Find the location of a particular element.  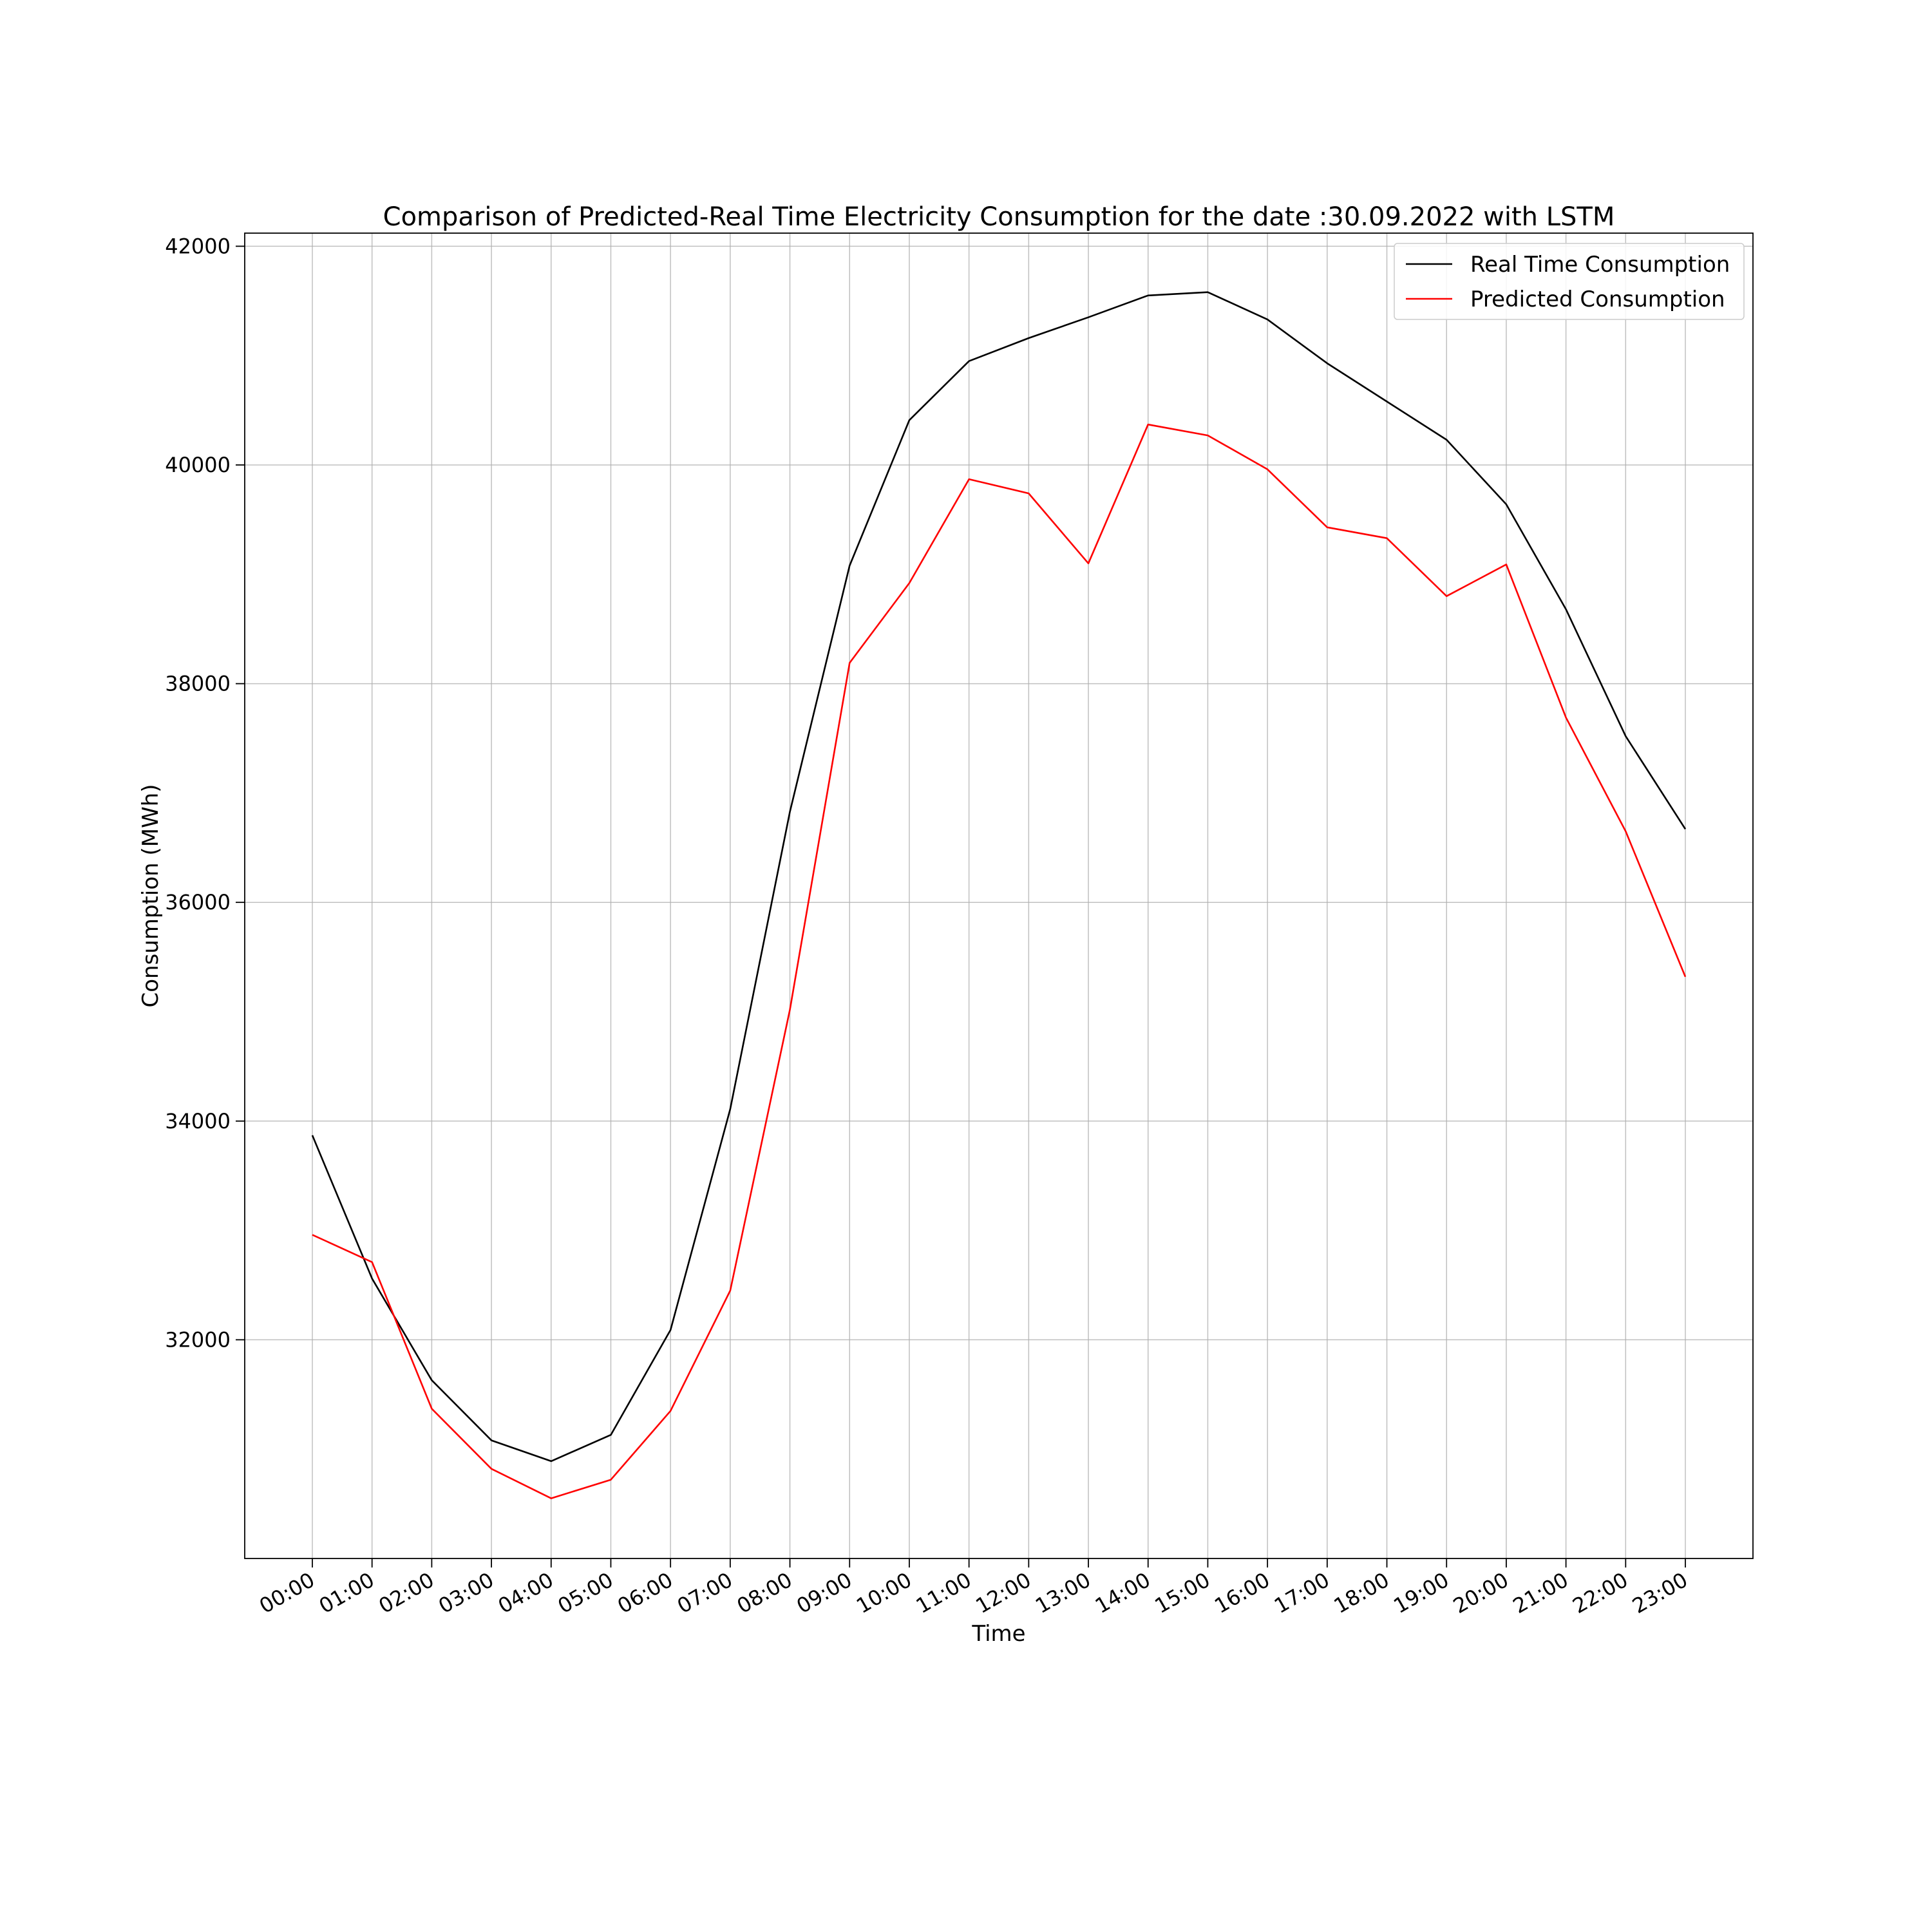

legend-box is located at coordinates (1570, 281).